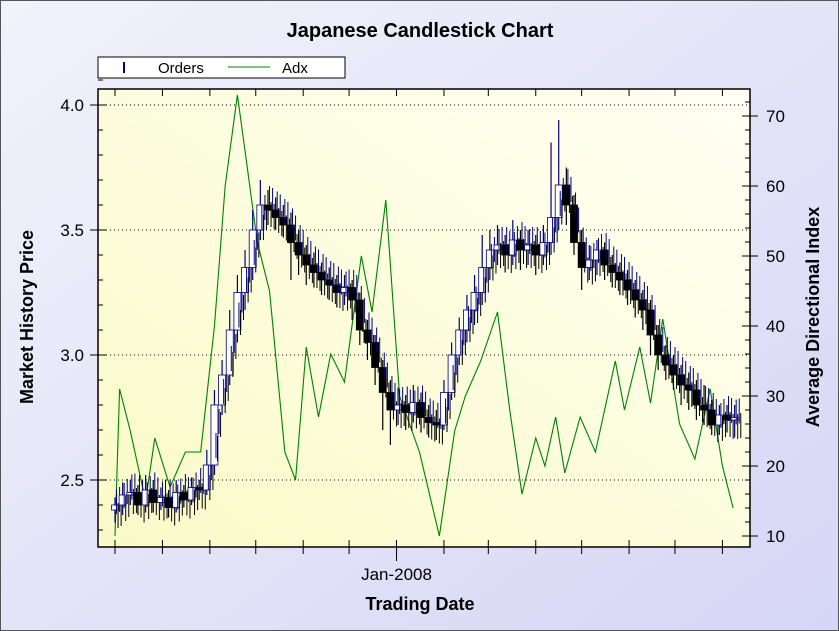 This screenshot has width=839, height=631. What do you see at coordinates (221, 67) in the screenshot?
I see `legend: Orders Adx` at bounding box center [221, 67].